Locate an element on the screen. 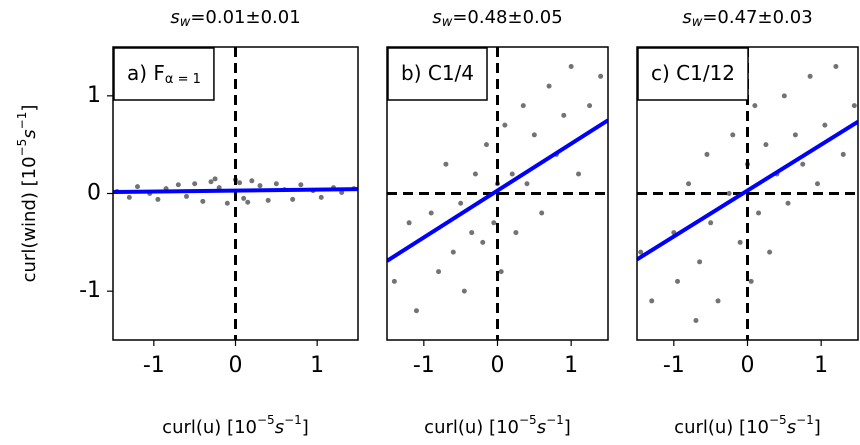  panel-title: sw=0.47±0.03 is located at coordinates (747, 18).